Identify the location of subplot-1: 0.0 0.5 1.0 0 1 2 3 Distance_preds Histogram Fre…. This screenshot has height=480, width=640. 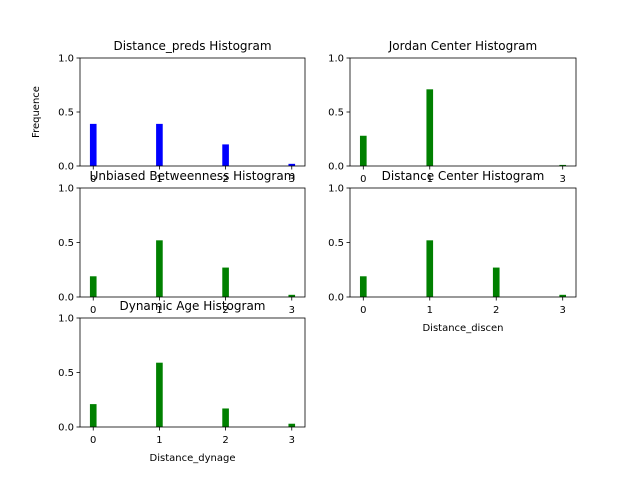
(168, 112).